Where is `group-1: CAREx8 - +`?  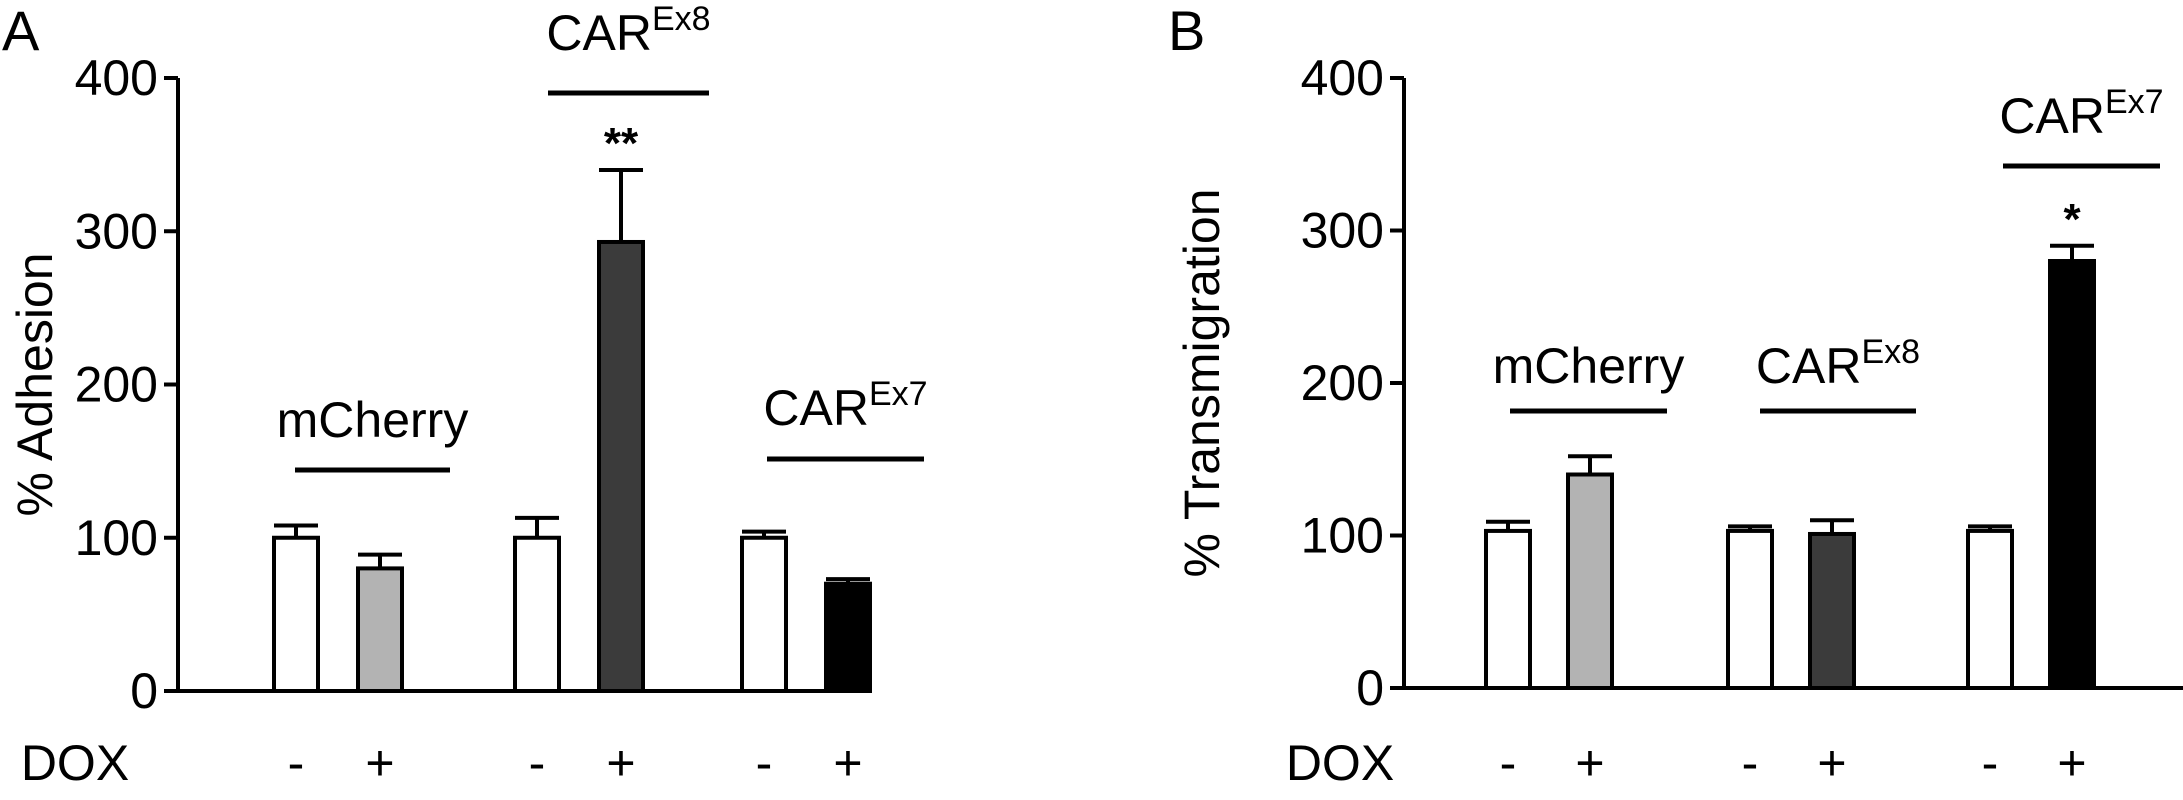 group-1: CAREx8 - + is located at coordinates (1823, 562).